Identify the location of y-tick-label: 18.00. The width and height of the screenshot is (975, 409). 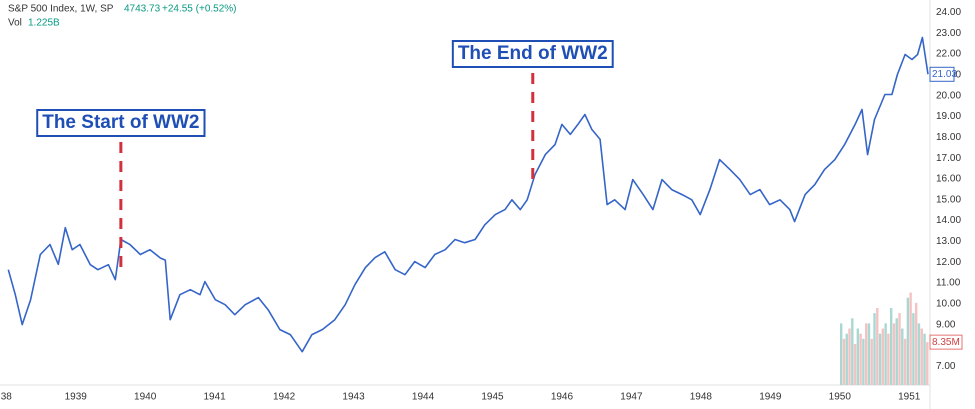
(948, 137).